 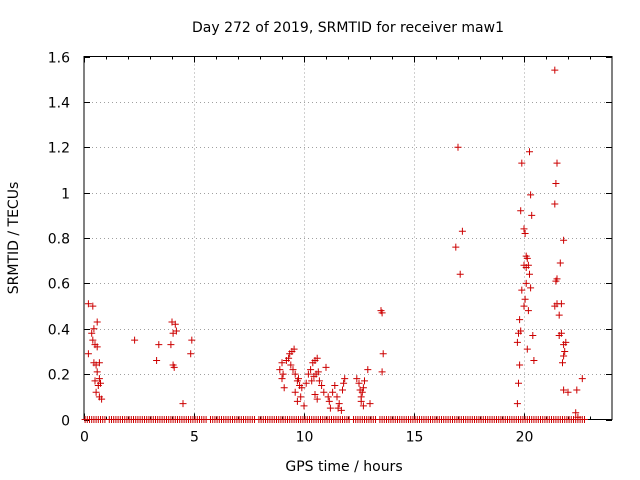 What do you see at coordinates (305, 438) in the screenshot?
I see `x-tick-label: 10` at bounding box center [305, 438].